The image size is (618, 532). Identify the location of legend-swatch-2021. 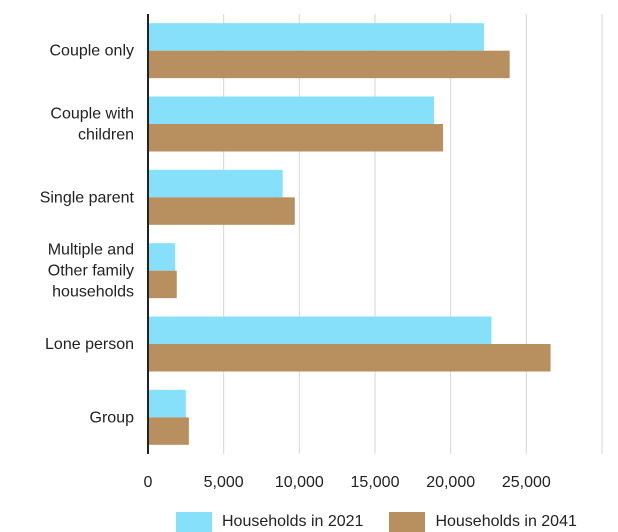
(194, 522).